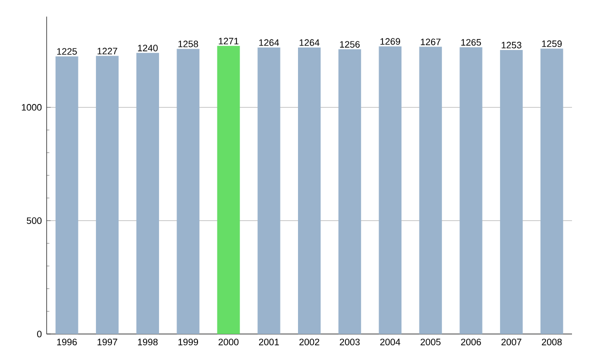  I want to click on x-tick-label: 2006, so click(471, 342).